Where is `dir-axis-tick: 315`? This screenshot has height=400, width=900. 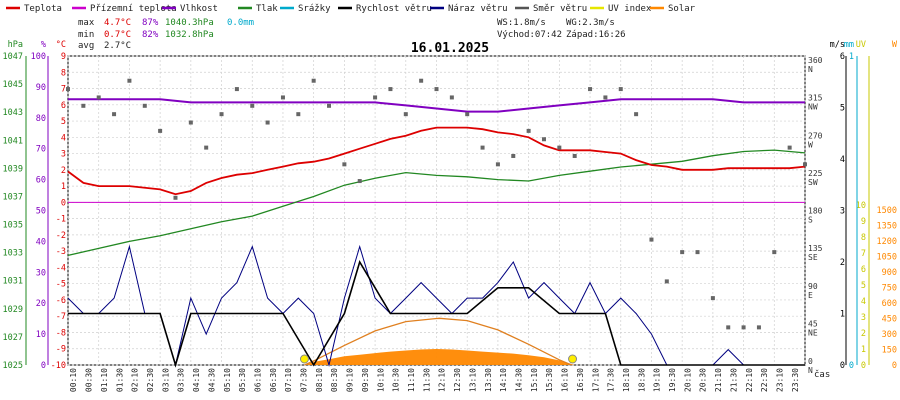
dir-axis-tick: 315 is located at coordinates (815, 98).